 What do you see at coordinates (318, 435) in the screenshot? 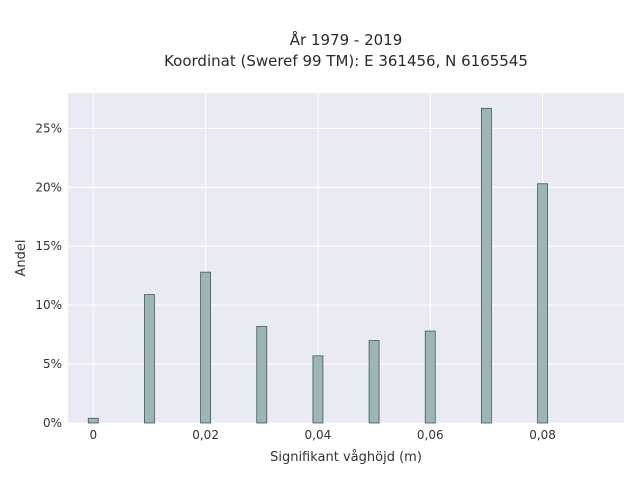
I see `x-tick-label-2: 0,04` at bounding box center [318, 435].